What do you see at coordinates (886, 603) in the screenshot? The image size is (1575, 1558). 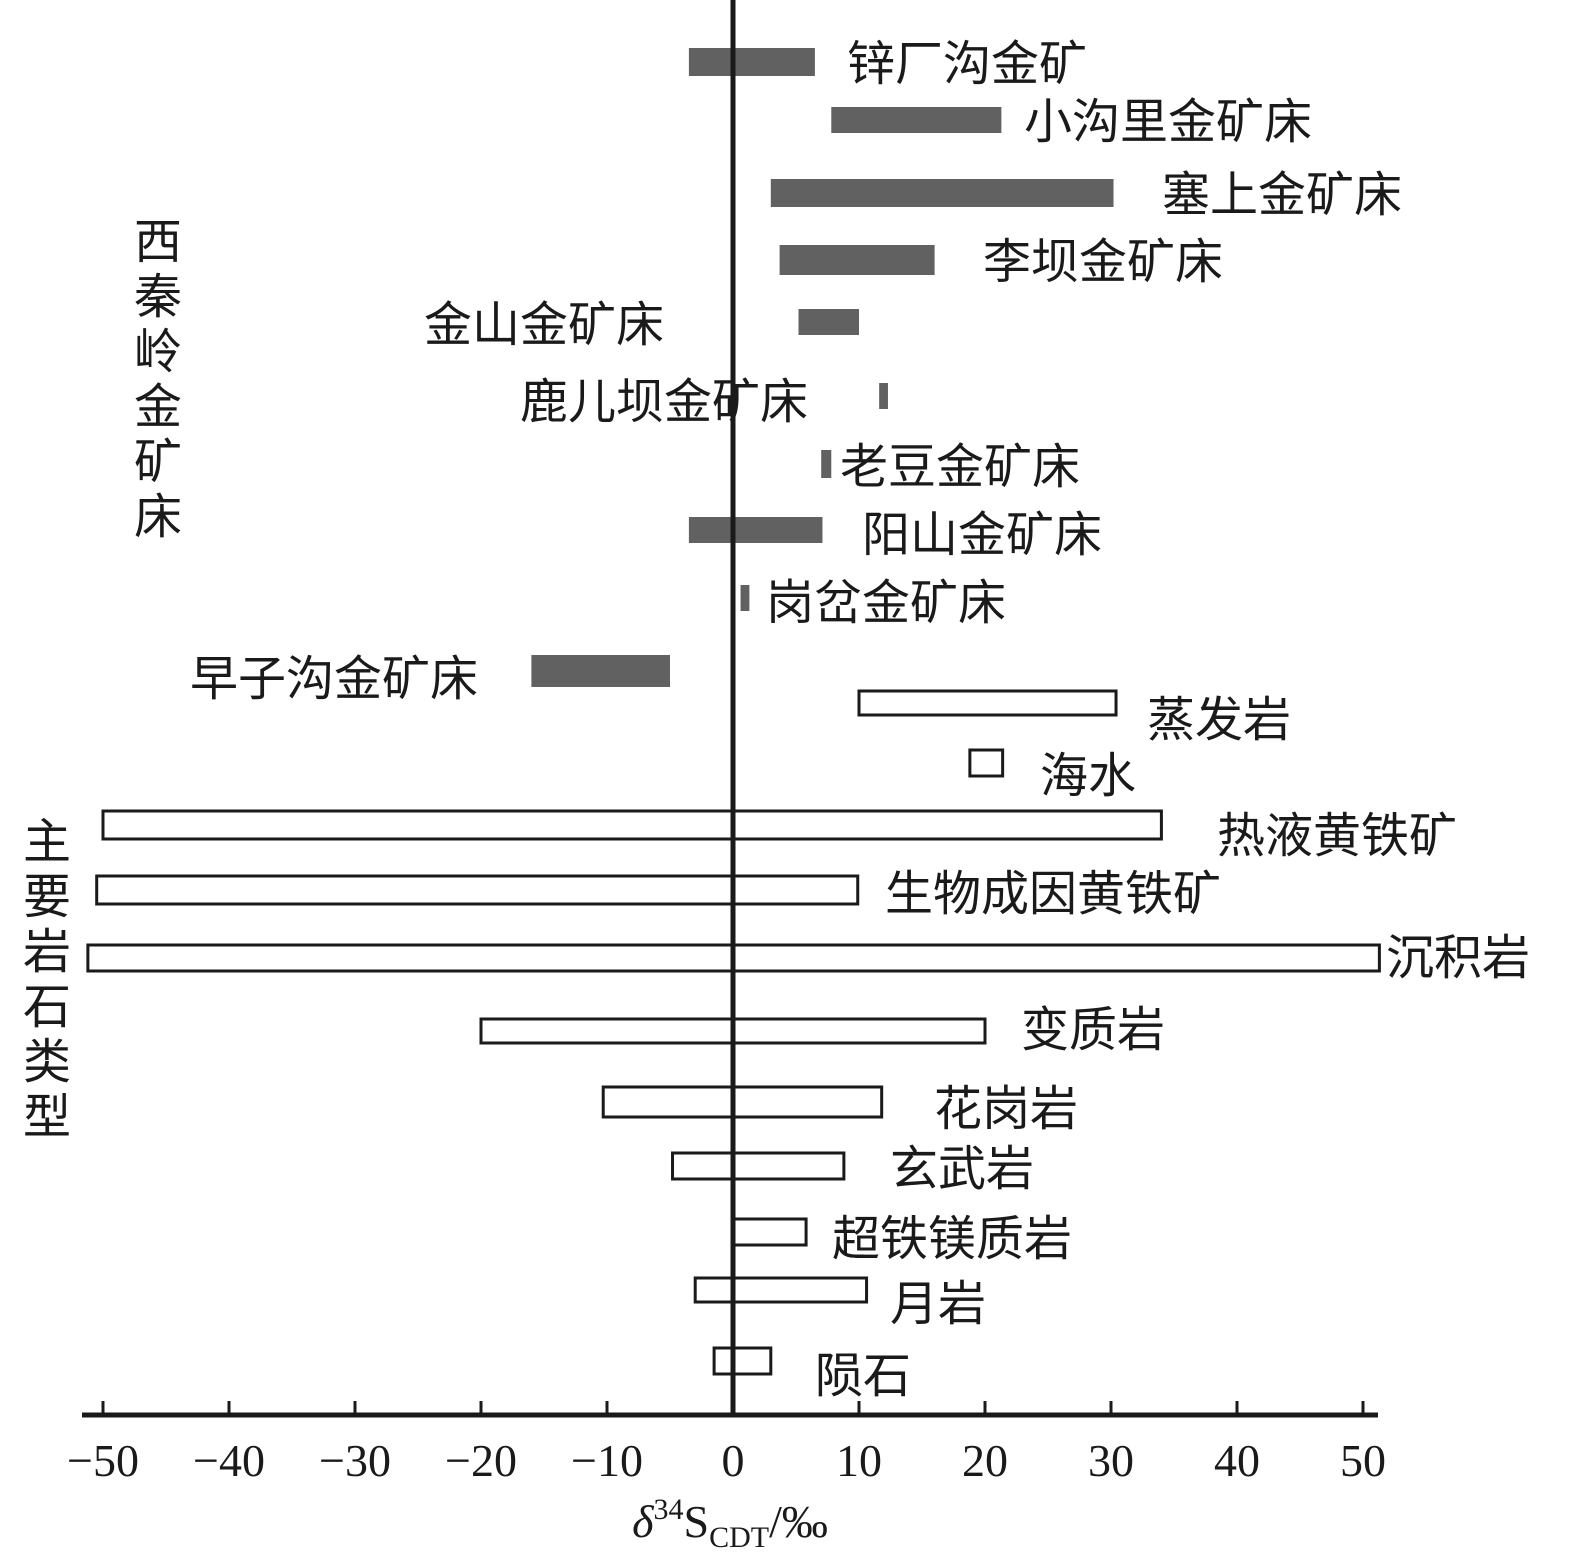 I see `range-label-8: 岗岔金矿床` at bounding box center [886, 603].